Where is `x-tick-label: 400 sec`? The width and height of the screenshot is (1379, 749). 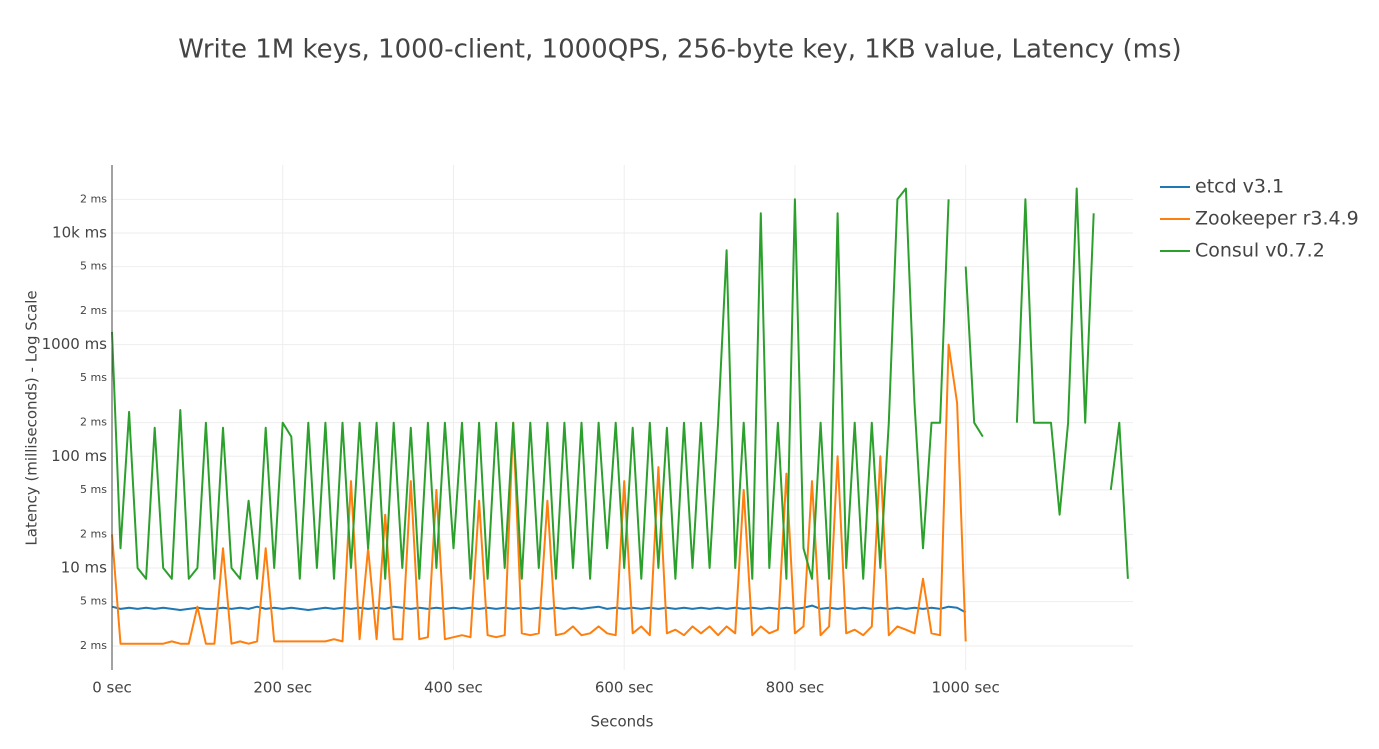 x-tick-label: 400 sec is located at coordinates (453, 688).